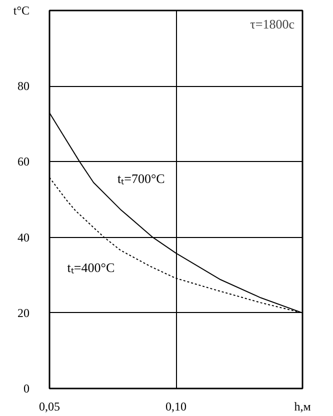  Describe the element at coordinates (272, 24) in the screenshot. I see `annotation: τ=1800c` at that location.